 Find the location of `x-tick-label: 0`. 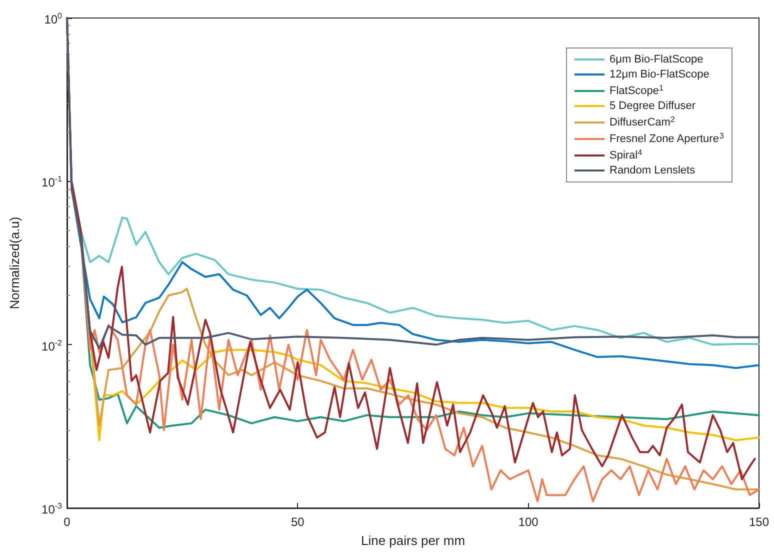

x-tick-label: 0 is located at coordinates (67, 522).